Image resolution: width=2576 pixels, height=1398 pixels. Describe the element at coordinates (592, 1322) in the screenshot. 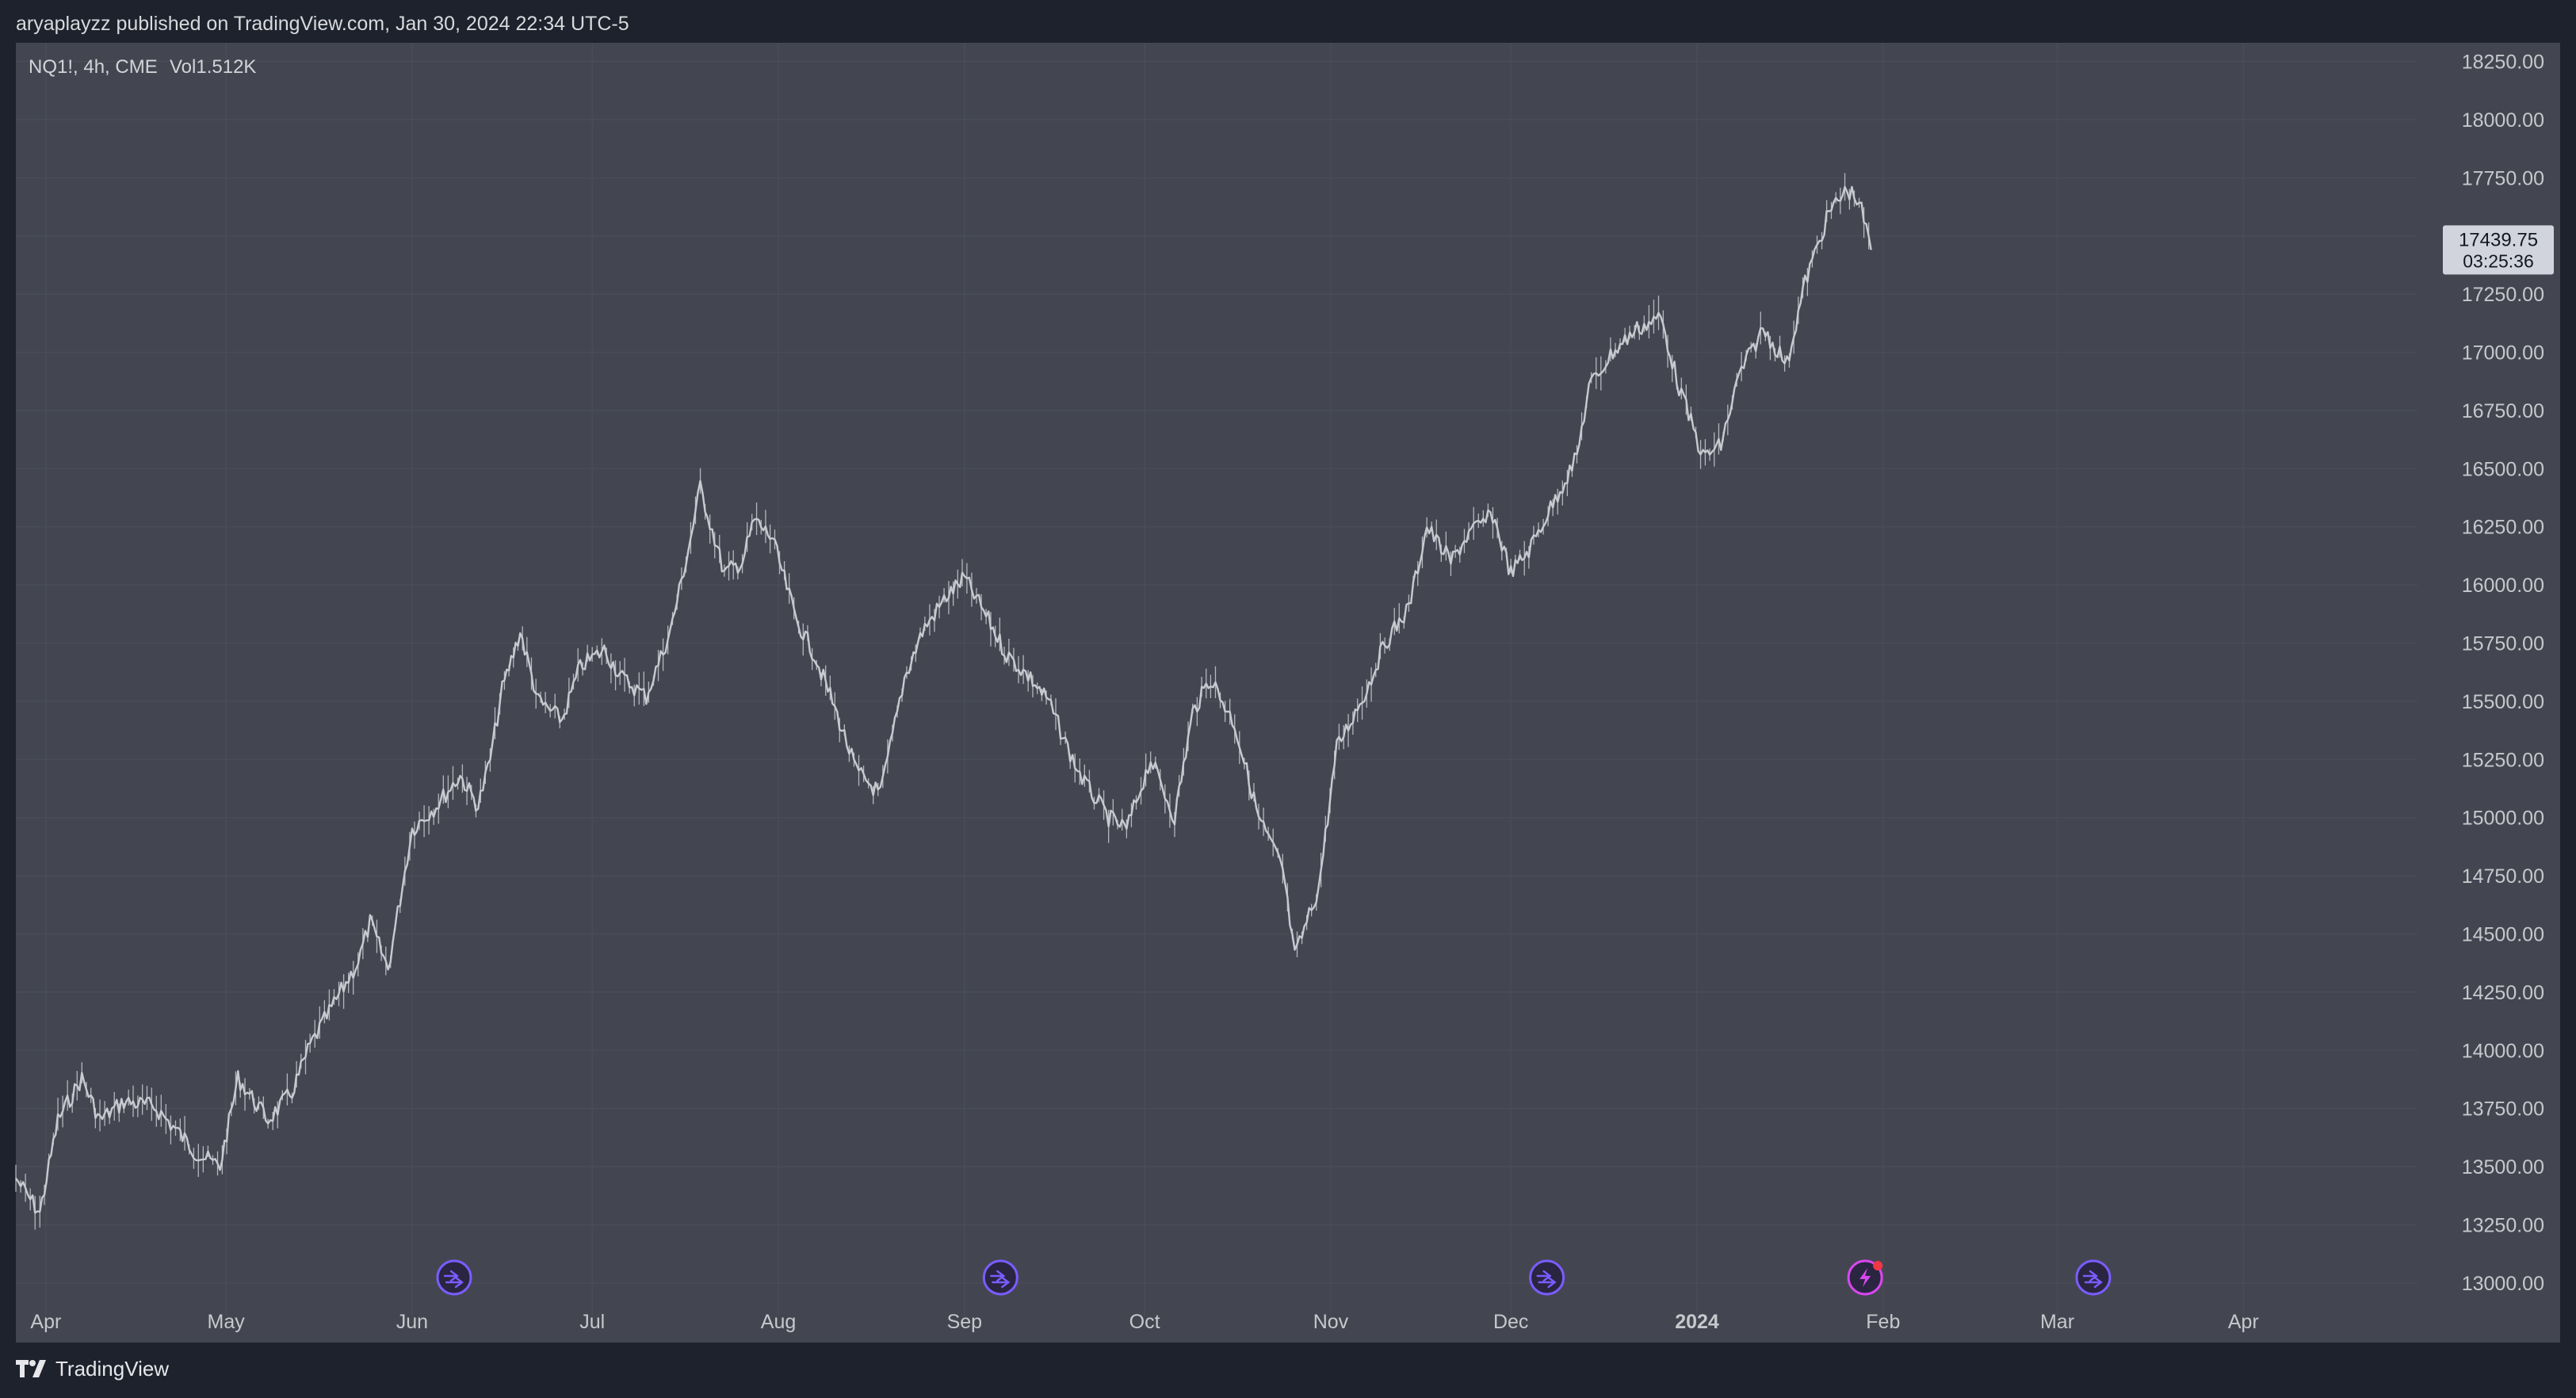

I see `x-tick-label: Jul` at that location.